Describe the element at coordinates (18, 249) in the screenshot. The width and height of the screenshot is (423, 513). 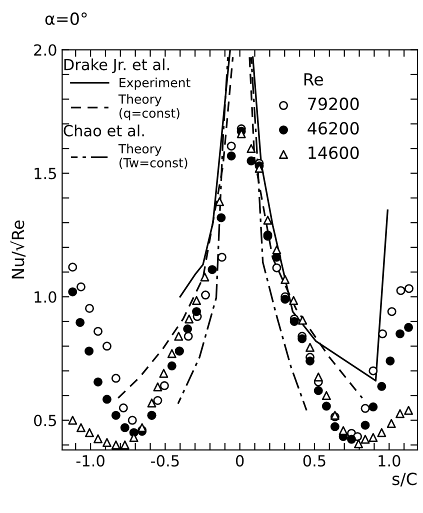
I see `y-axis-title: Nu/√Re` at that location.